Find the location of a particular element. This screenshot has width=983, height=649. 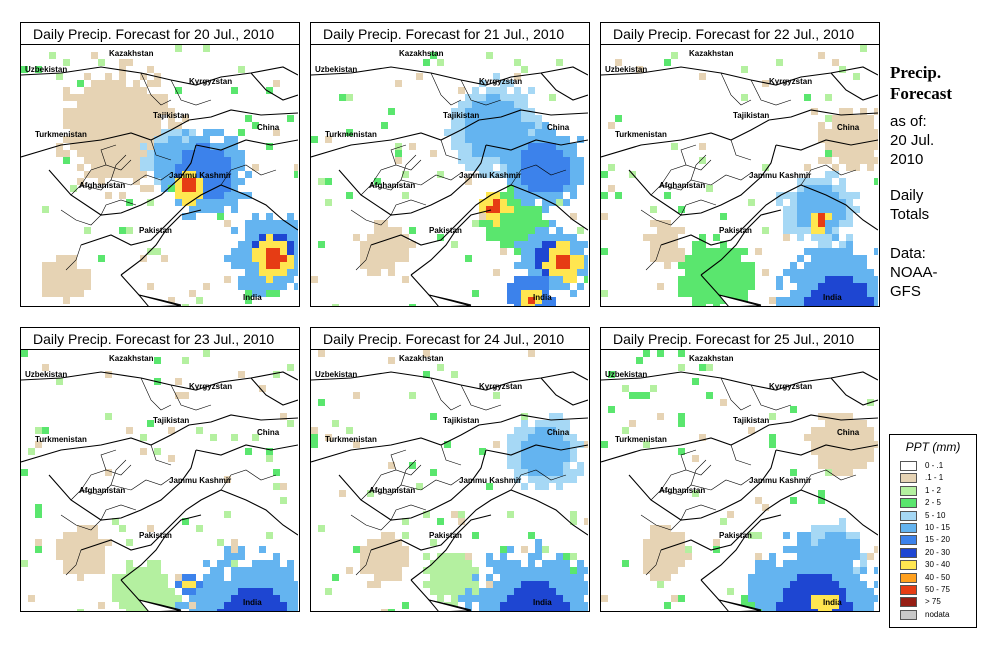

totals-line: Daily is located at coordinates (907, 195).